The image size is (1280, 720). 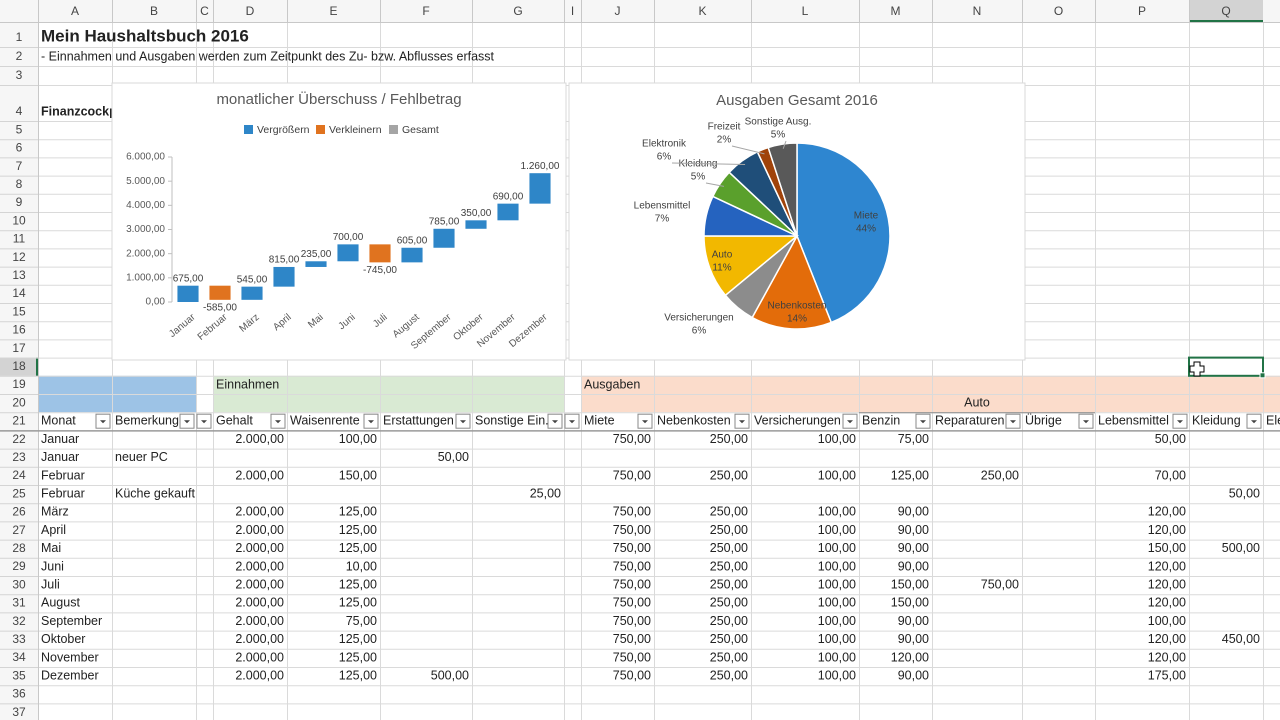 What do you see at coordinates (1167, 675) in the screenshot?
I see `cell: 175,00` at bounding box center [1167, 675].